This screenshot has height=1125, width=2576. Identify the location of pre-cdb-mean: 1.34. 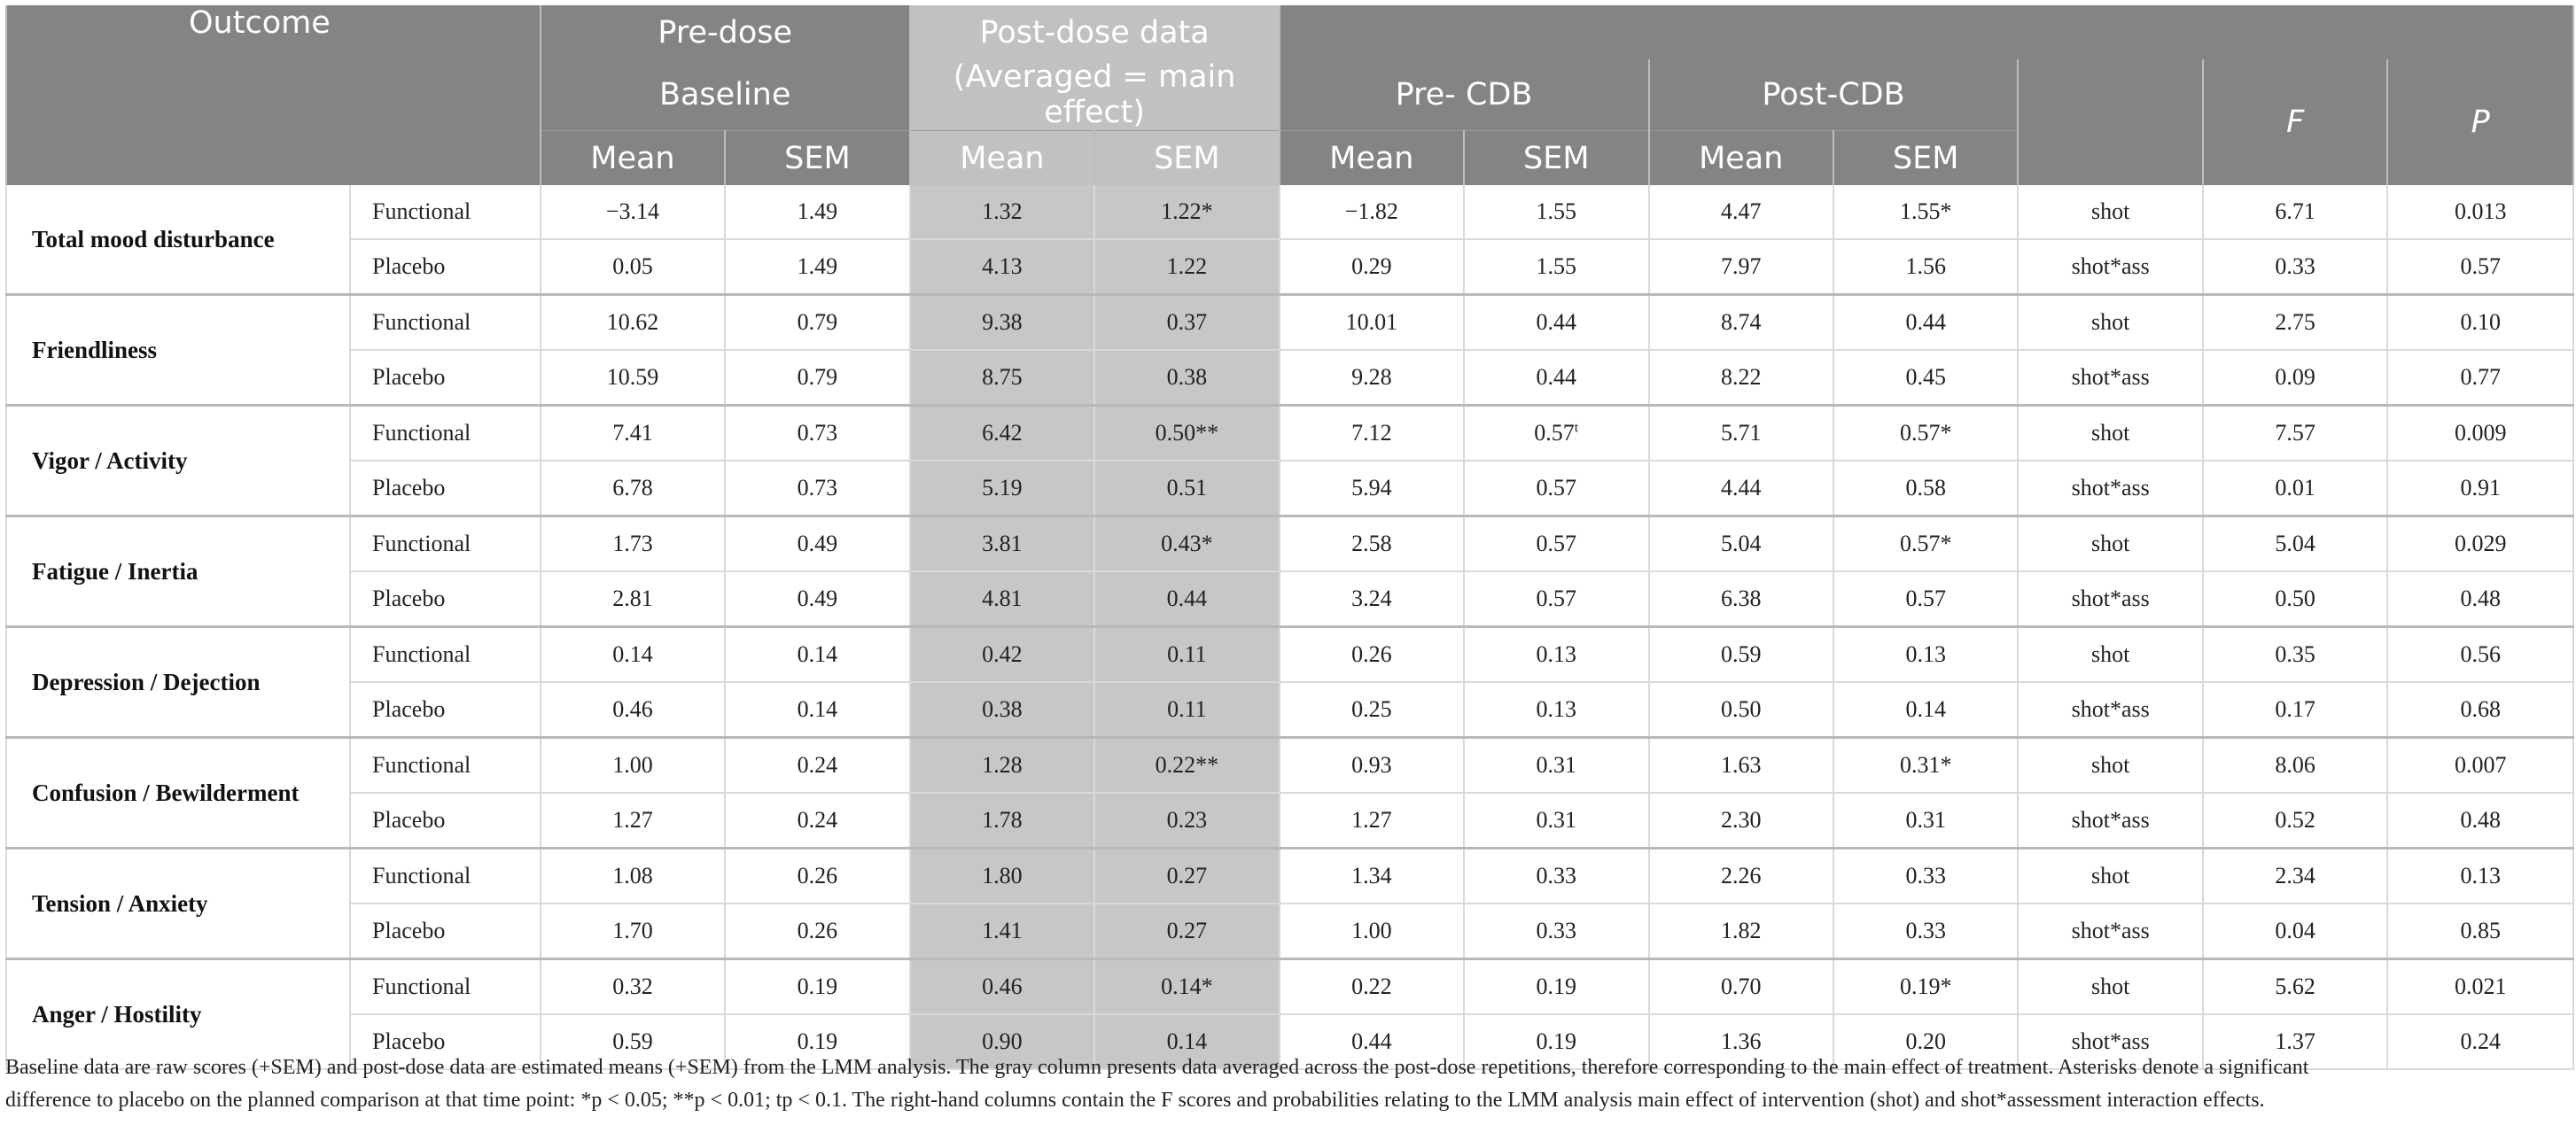
(1372, 875).